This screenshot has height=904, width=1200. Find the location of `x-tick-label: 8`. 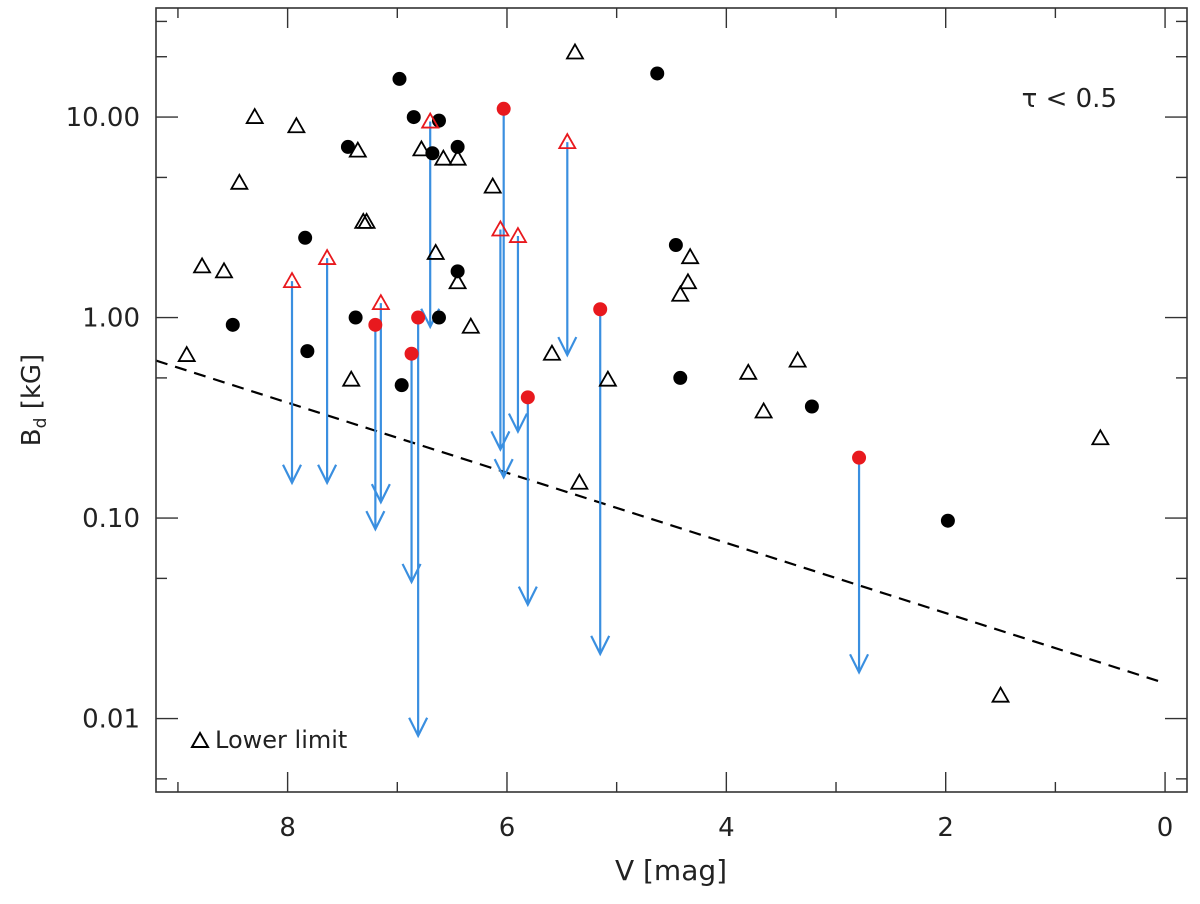

x-tick-label: 8 is located at coordinates (287, 828).